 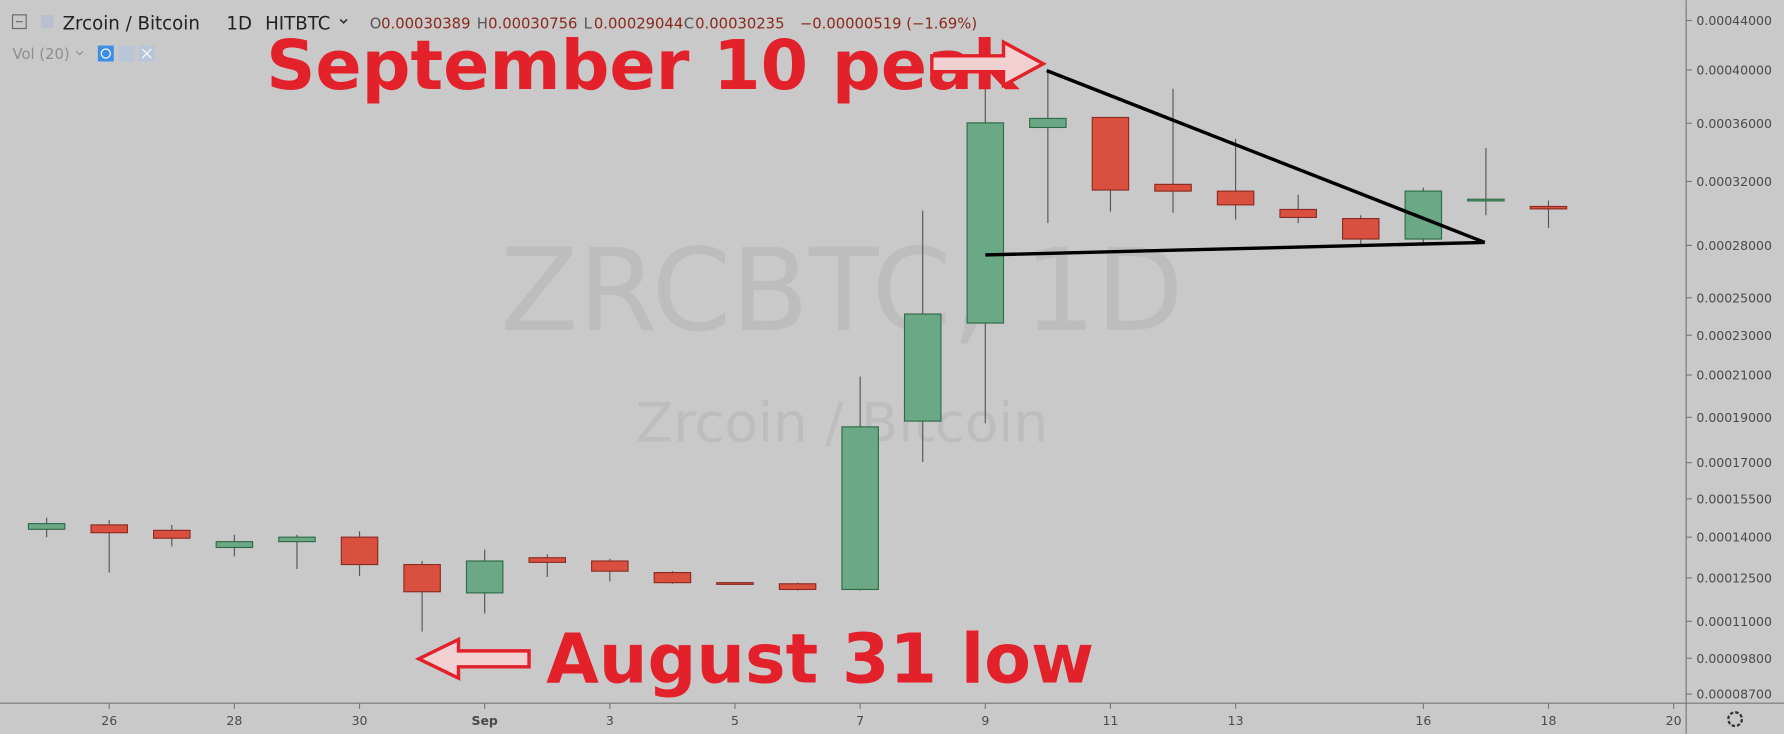 What do you see at coordinates (1549, 720) in the screenshot?
I see `x-tick-label: 18` at bounding box center [1549, 720].